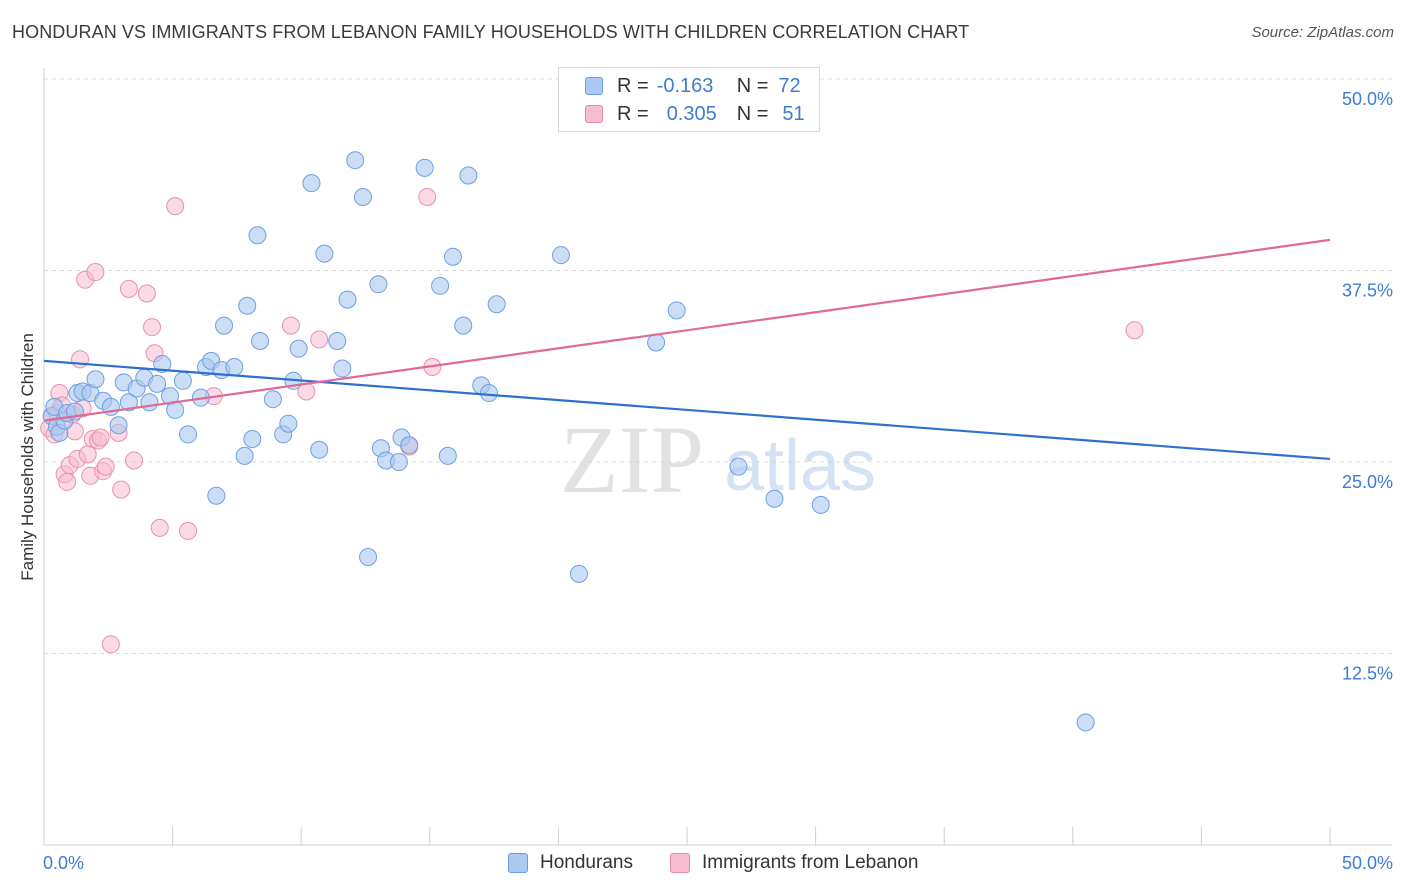 Image resolution: width=1406 pixels, height=892 pixels. What do you see at coordinates (1367, 482) in the screenshot?
I see `y-tick-label: 25.0%` at bounding box center [1367, 482].